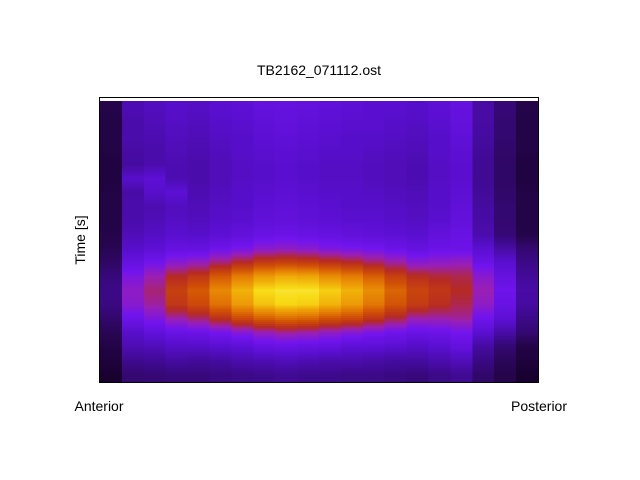  What do you see at coordinates (539, 406) in the screenshot?
I see `x-tick-label-posterior: Posterior` at bounding box center [539, 406].